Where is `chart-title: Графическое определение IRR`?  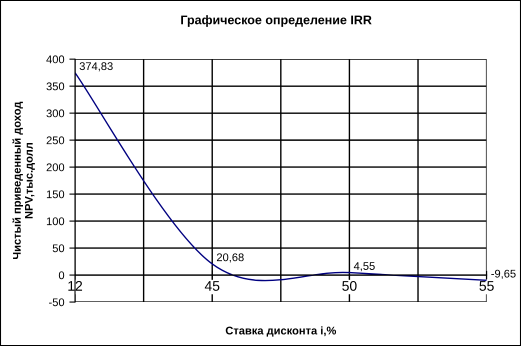
chart-title: Графическое определение IRR is located at coordinates (276, 21).